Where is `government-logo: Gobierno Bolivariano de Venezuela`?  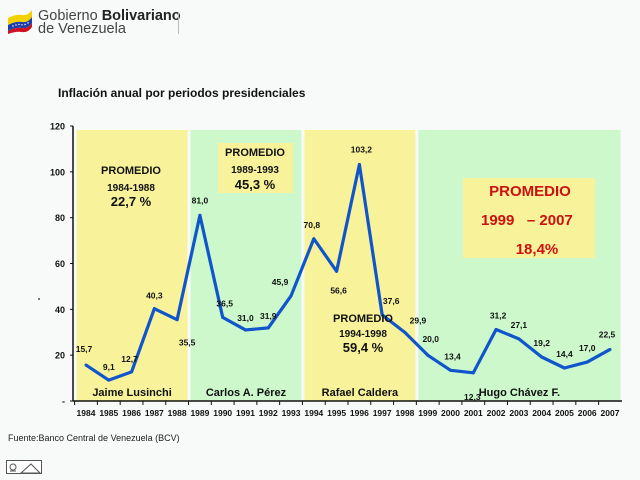 government-logo: Gobierno Bolivariano de Venezuela is located at coordinates (96, 21).